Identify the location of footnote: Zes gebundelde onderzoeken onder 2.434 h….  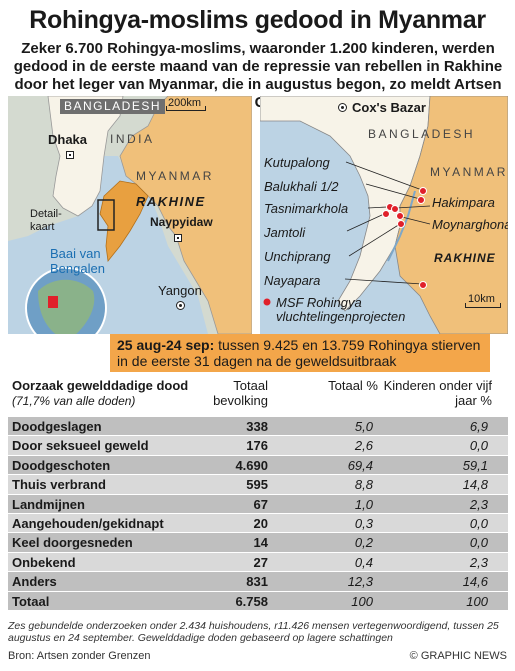
(253, 632).